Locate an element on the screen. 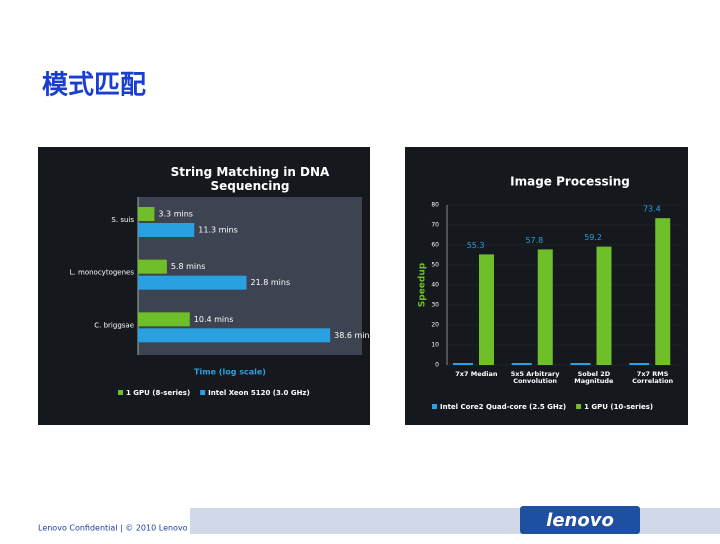 Image resolution: width=720 pixels, height=544 pixels. category-label: S. suis is located at coordinates (122, 220).